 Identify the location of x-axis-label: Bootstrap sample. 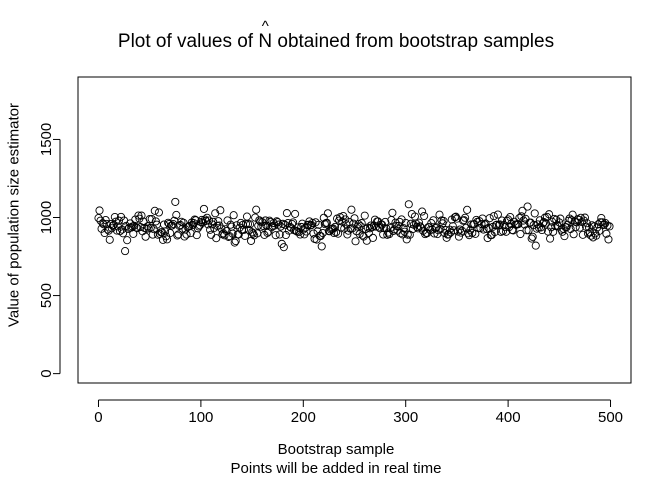
(336, 449).